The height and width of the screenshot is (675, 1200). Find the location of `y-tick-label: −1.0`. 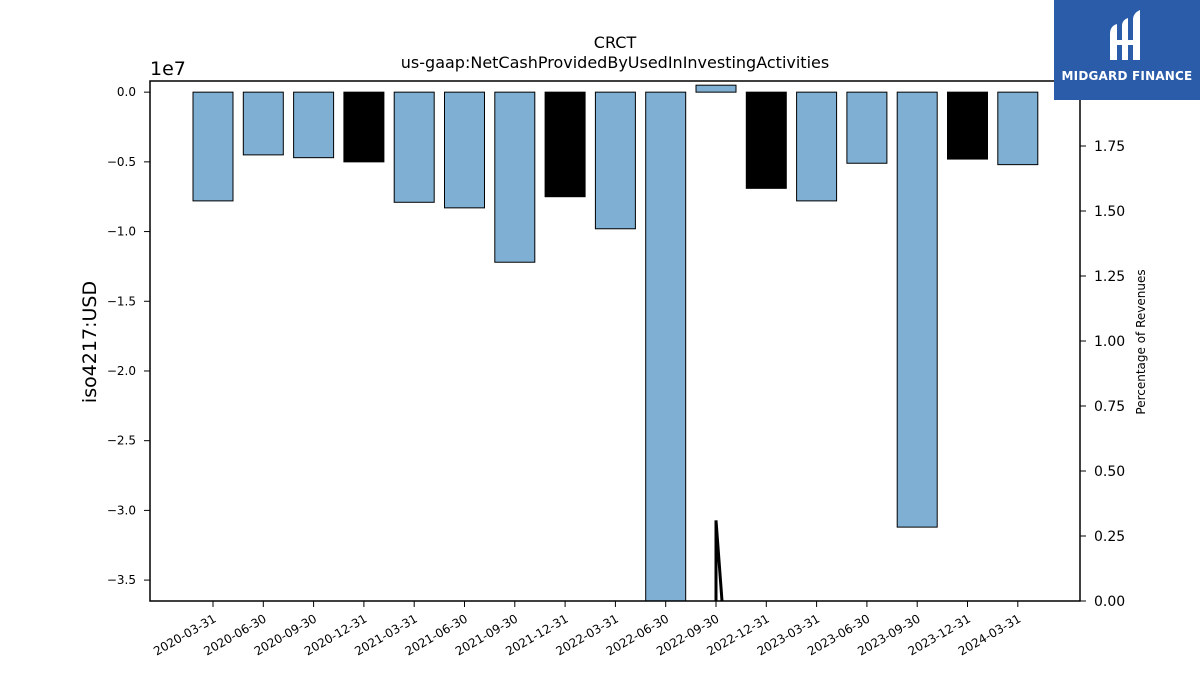

y-tick-label: −1.0 is located at coordinates (121, 232).